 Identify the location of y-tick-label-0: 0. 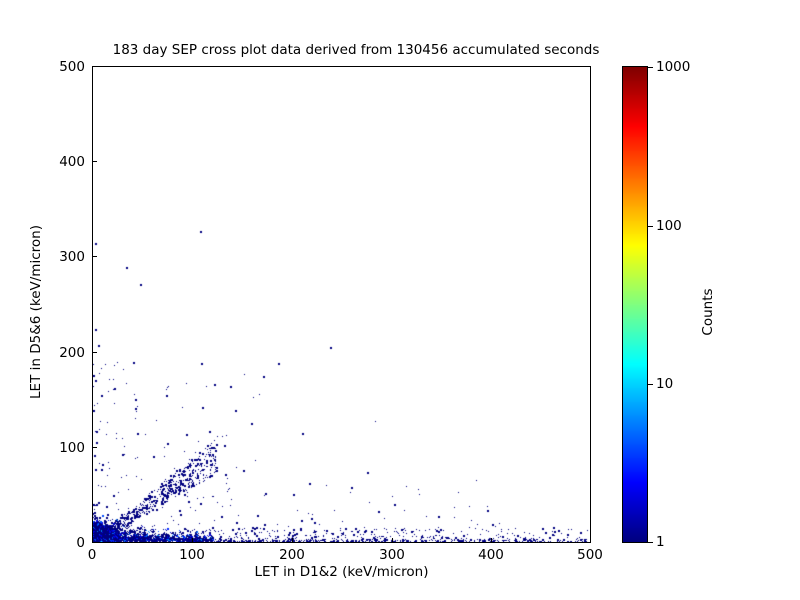
(80, 543).